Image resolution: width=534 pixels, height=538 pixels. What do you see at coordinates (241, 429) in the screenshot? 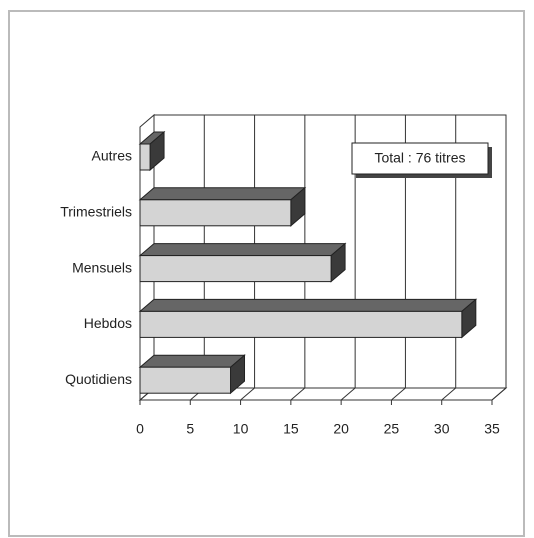
I see `x-tick-label: 10` at bounding box center [241, 429].